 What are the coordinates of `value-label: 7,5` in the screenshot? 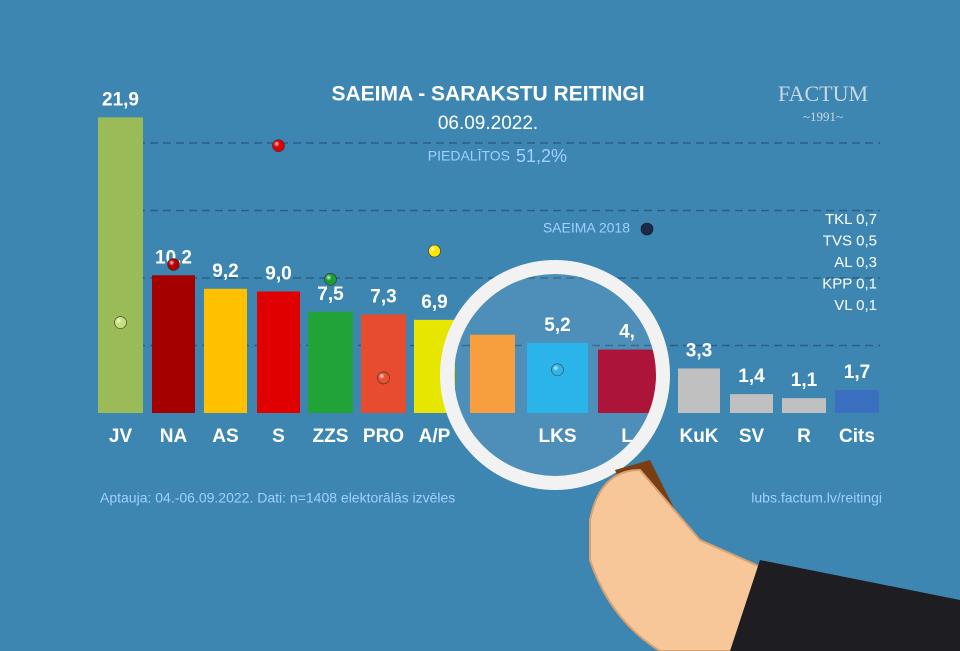 It's located at (330, 294).